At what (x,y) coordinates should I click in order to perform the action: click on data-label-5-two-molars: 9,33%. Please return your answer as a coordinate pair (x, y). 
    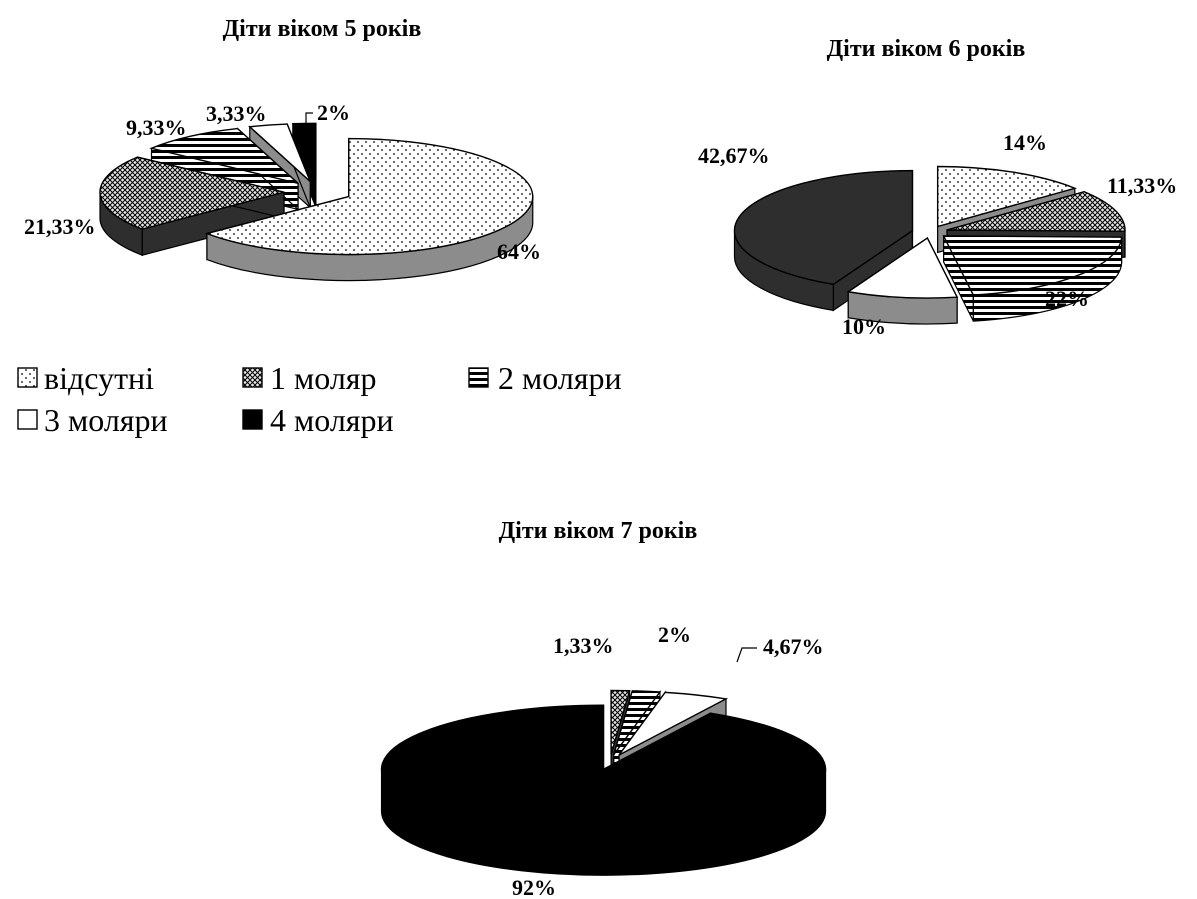
    Looking at the image, I should click on (156, 127).